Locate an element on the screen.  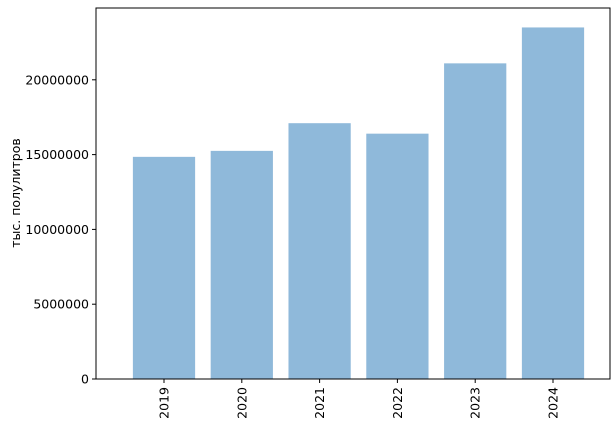
y-tick-label: 10000000 is located at coordinates (57, 229).